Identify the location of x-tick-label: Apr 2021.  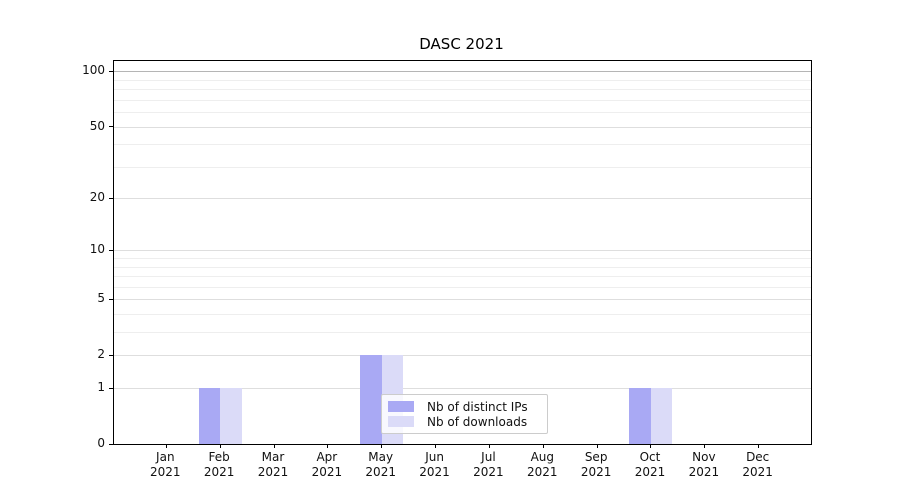
(327, 465).